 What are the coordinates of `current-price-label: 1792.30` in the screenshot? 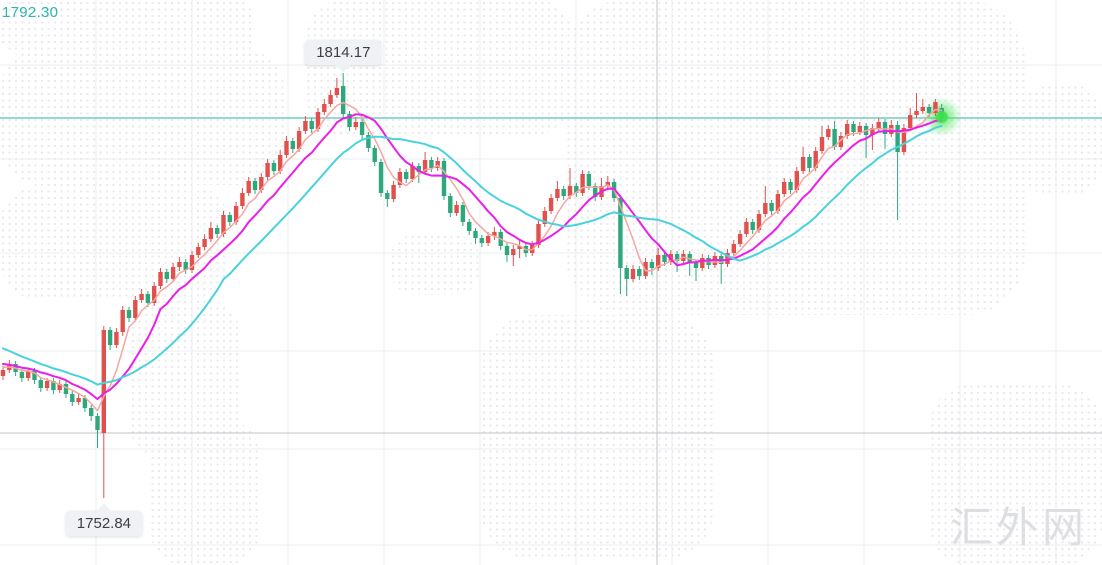 It's located at (30, 12).